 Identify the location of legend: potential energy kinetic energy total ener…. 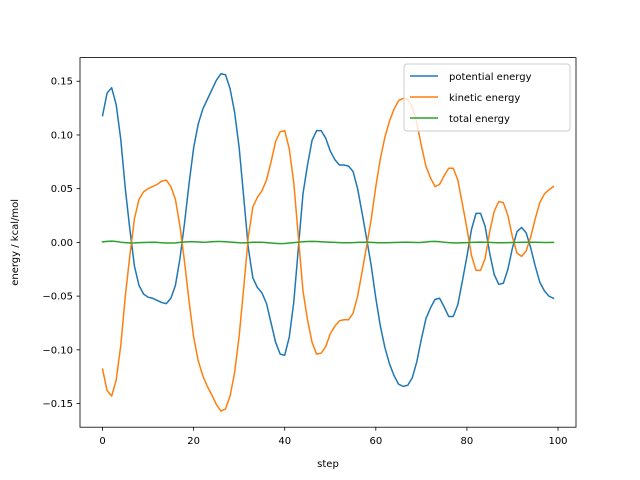
(487, 97).